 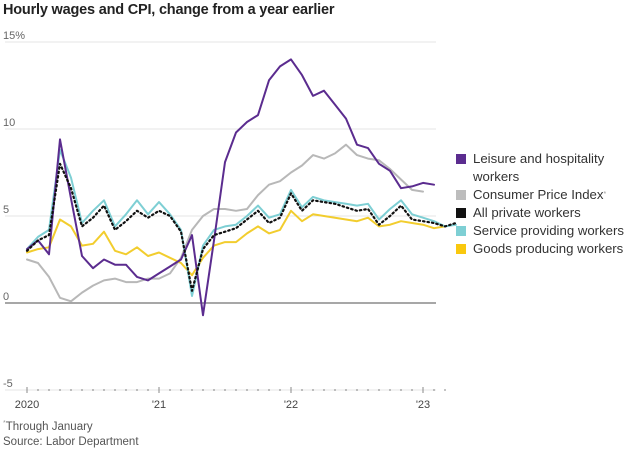 I want to click on footnote-text: Through January, so click(x=49, y=426).